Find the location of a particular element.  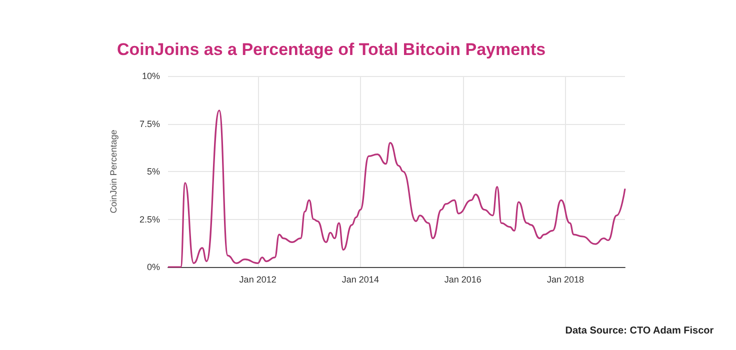

x-tick-label: Jan 2018 is located at coordinates (565, 279).